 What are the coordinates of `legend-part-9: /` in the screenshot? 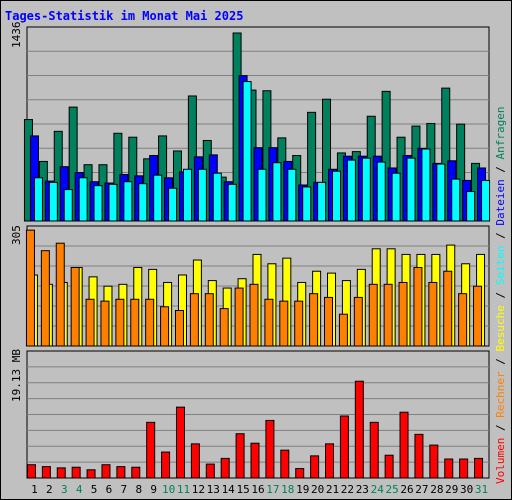 It's located at (500, 169).